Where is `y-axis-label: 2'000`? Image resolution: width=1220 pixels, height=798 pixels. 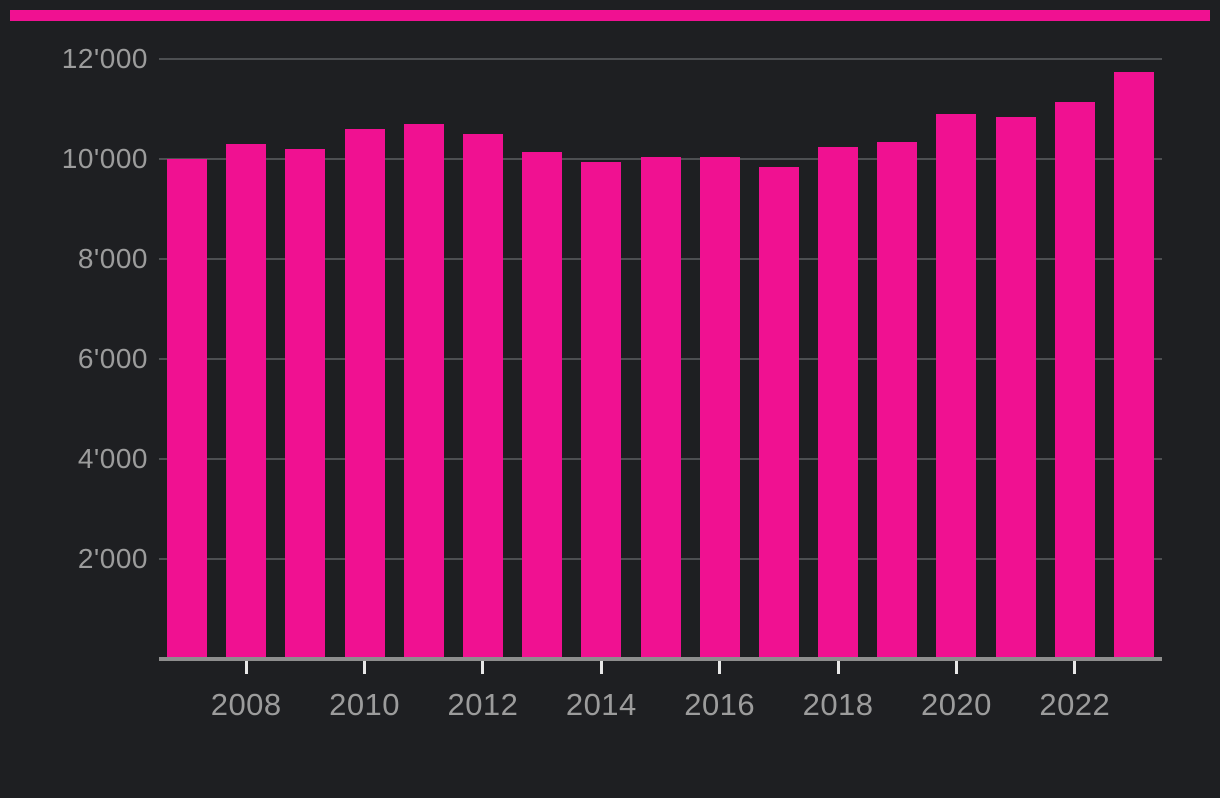
y-axis-label: 2'000 is located at coordinates (112, 558).